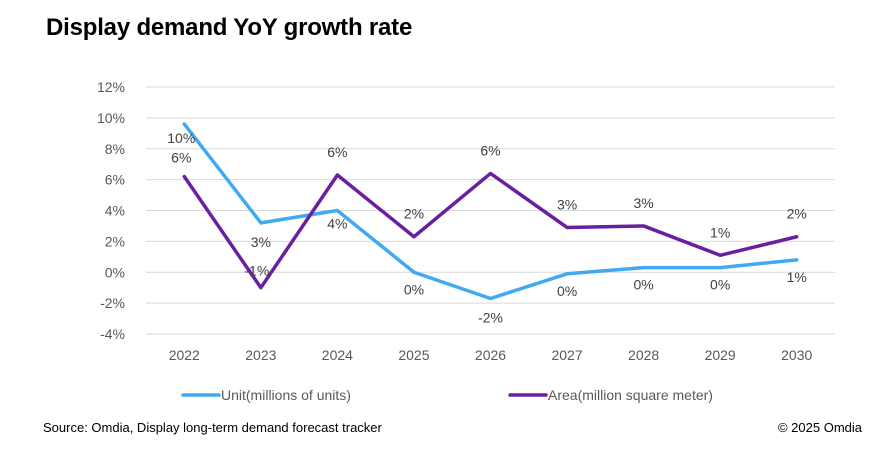  Describe the element at coordinates (413, 355) in the screenshot. I see `x-tick-label: 2025` at that location.